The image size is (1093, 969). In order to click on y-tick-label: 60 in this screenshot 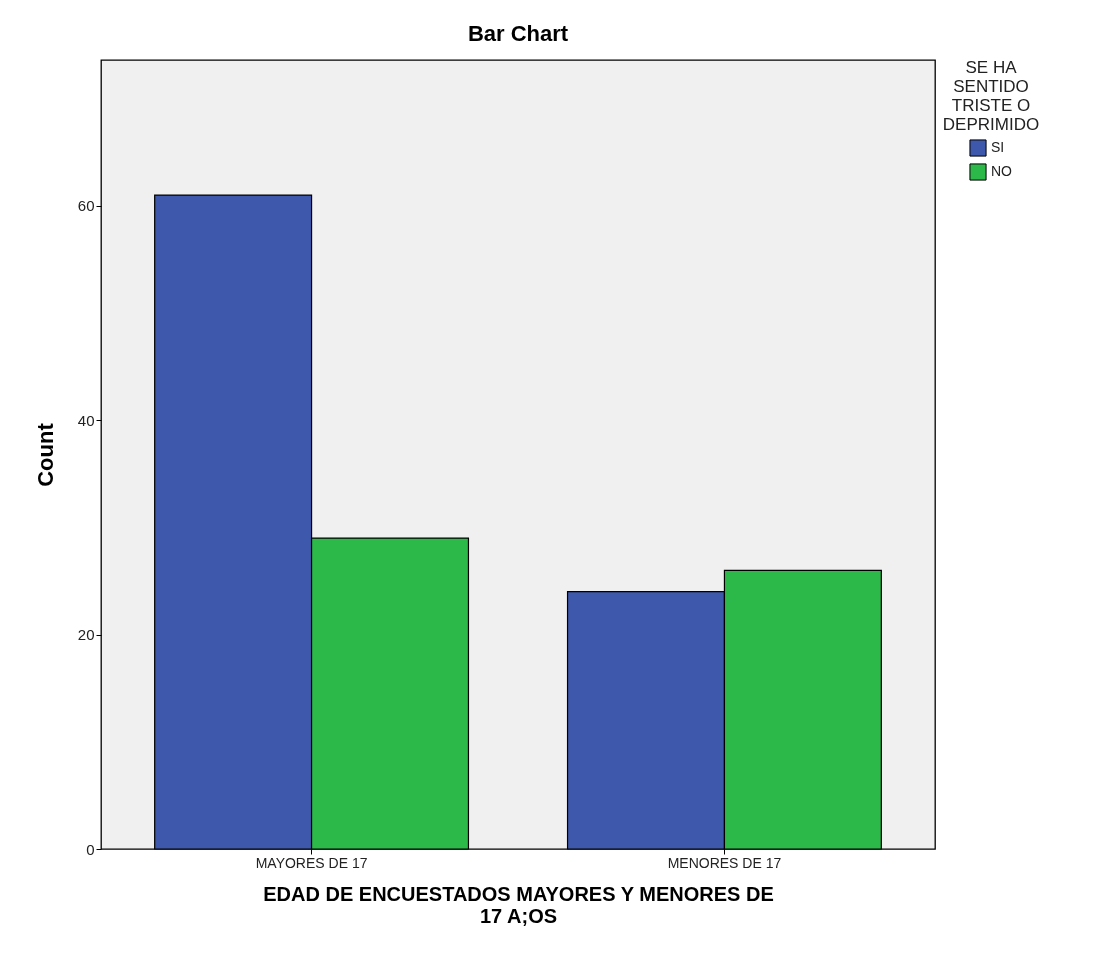, I will do `click(86, 206)`.